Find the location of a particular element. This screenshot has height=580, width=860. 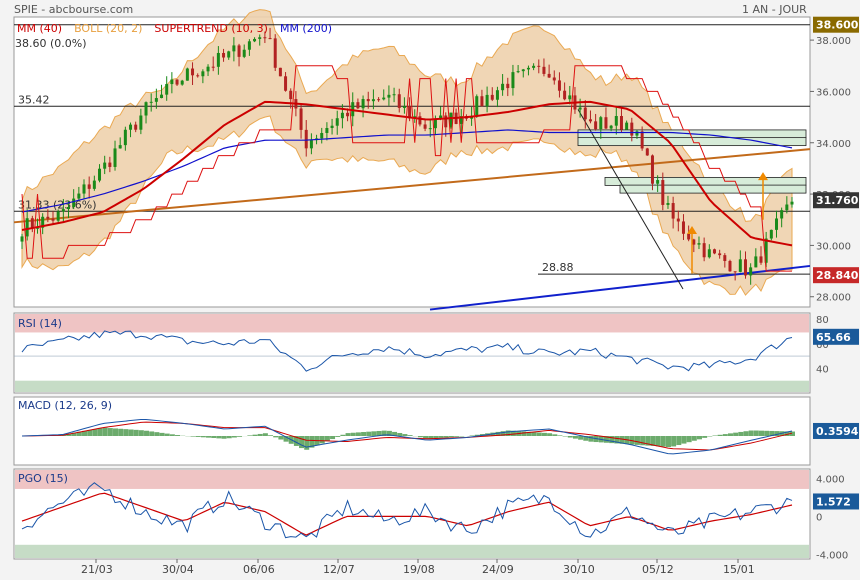

support-zone is located at coordinates (705, 181).